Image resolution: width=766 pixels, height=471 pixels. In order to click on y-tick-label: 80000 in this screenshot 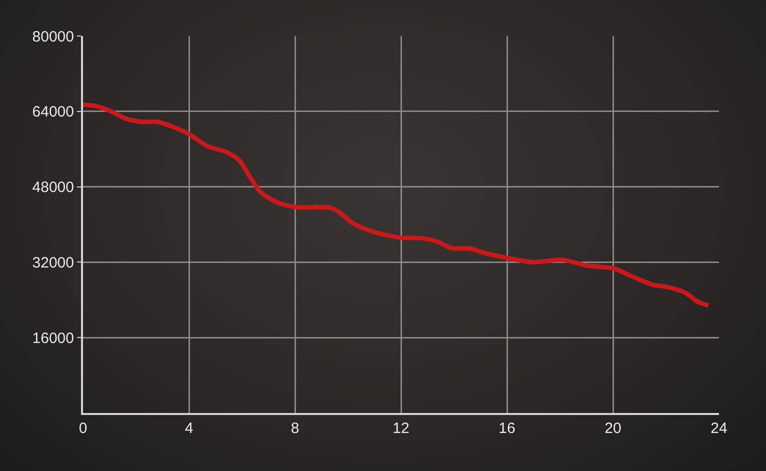, I will do `click(53, 37)`.